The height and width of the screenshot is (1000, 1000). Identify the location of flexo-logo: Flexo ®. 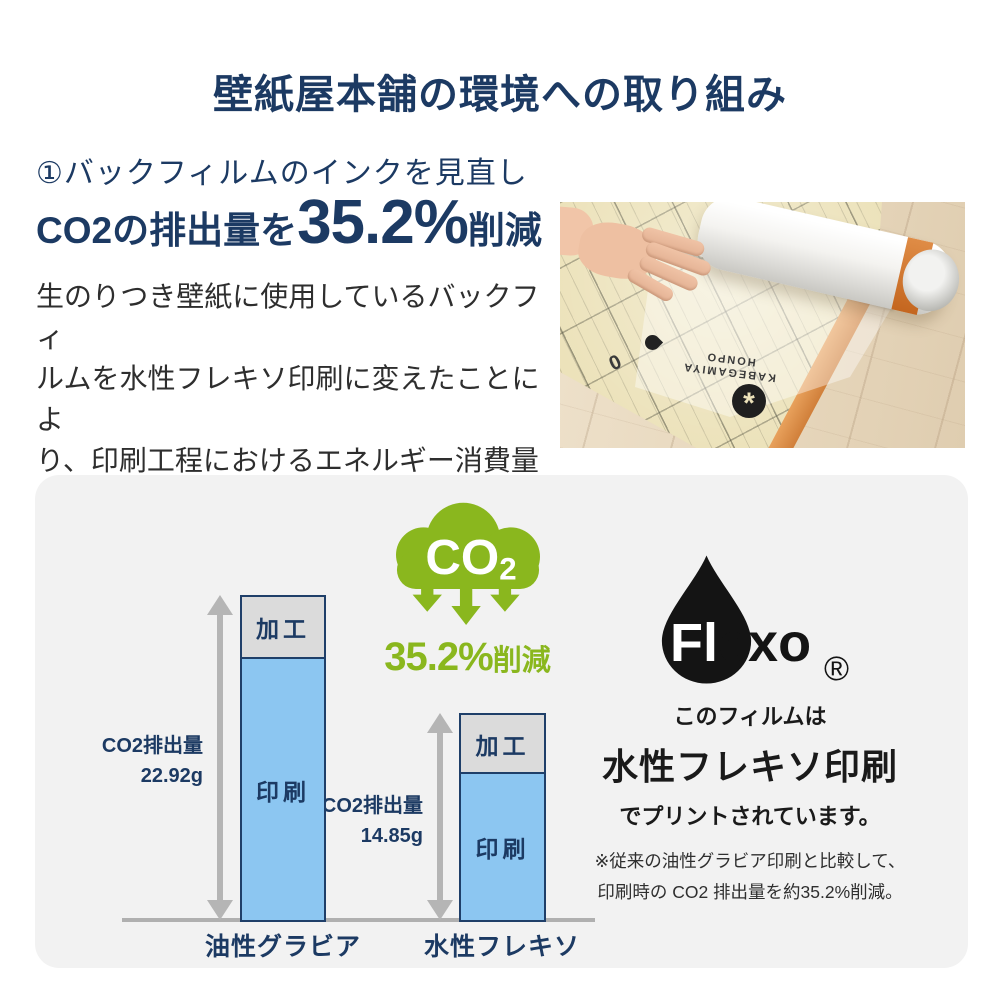
(785, 622).